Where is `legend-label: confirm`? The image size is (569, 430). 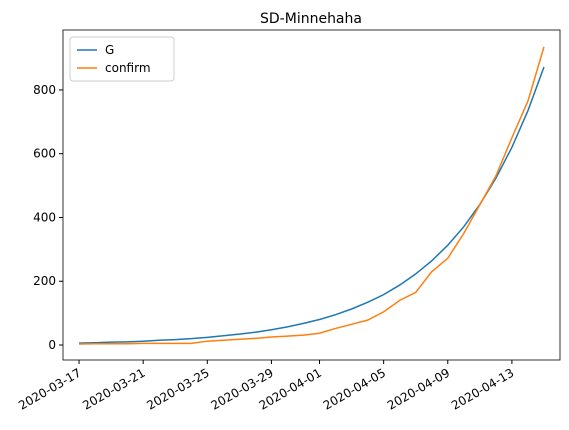 legend-label: confirm is located at coordinates (128, 68).